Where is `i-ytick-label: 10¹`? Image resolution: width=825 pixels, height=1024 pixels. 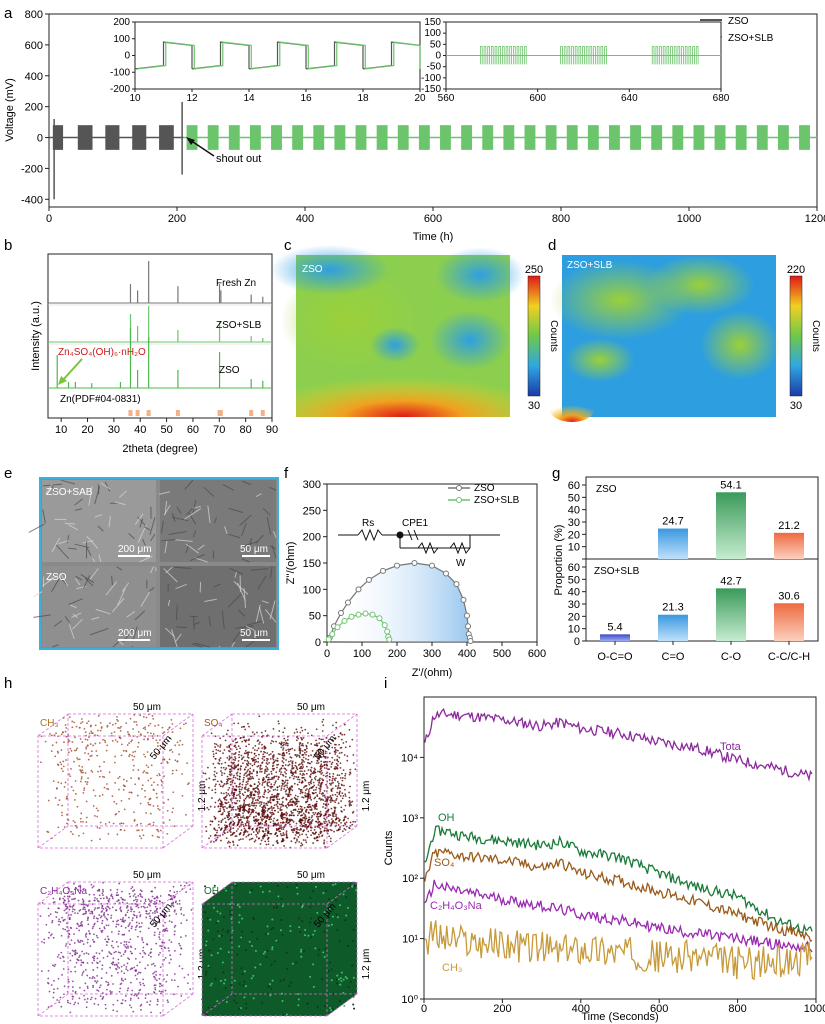
i-ytick-label: 10¹ is located at coordinates (410, 940).